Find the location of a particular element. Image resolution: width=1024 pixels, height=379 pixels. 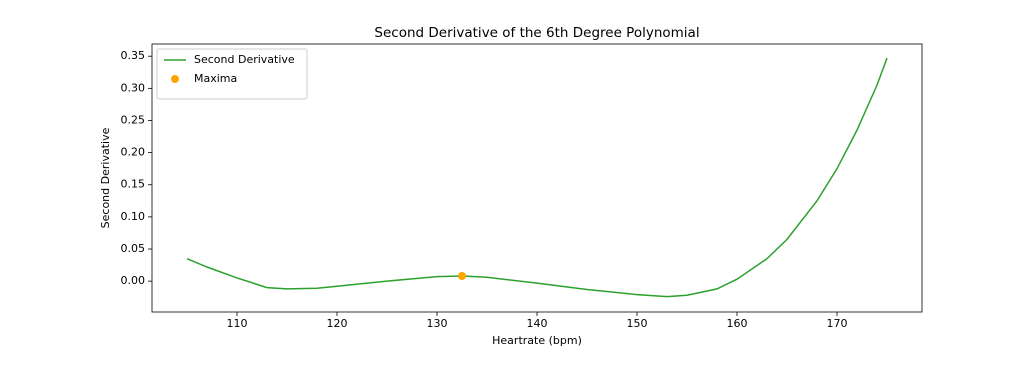

x-tick-label: 170 is located at coordinates (837, 323).